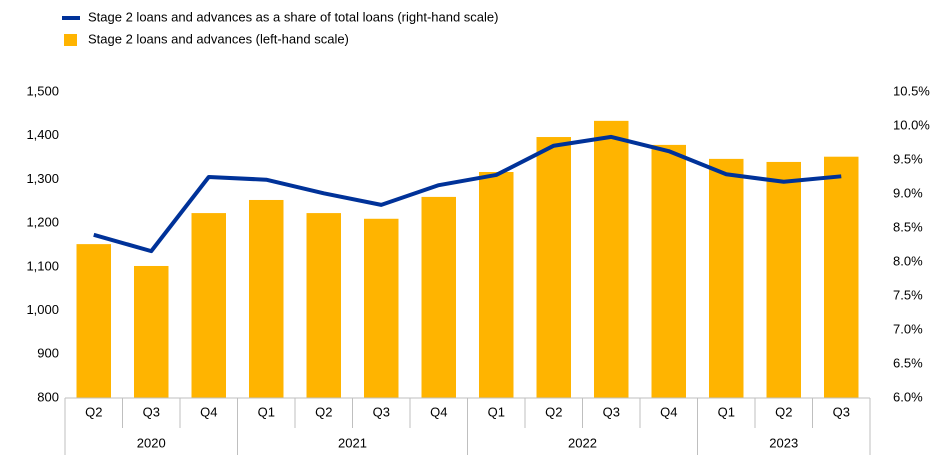  Describe the element at coordinates (908, 396) in the screenshot. I see `y2-tick-label: 6.0%` at that location.